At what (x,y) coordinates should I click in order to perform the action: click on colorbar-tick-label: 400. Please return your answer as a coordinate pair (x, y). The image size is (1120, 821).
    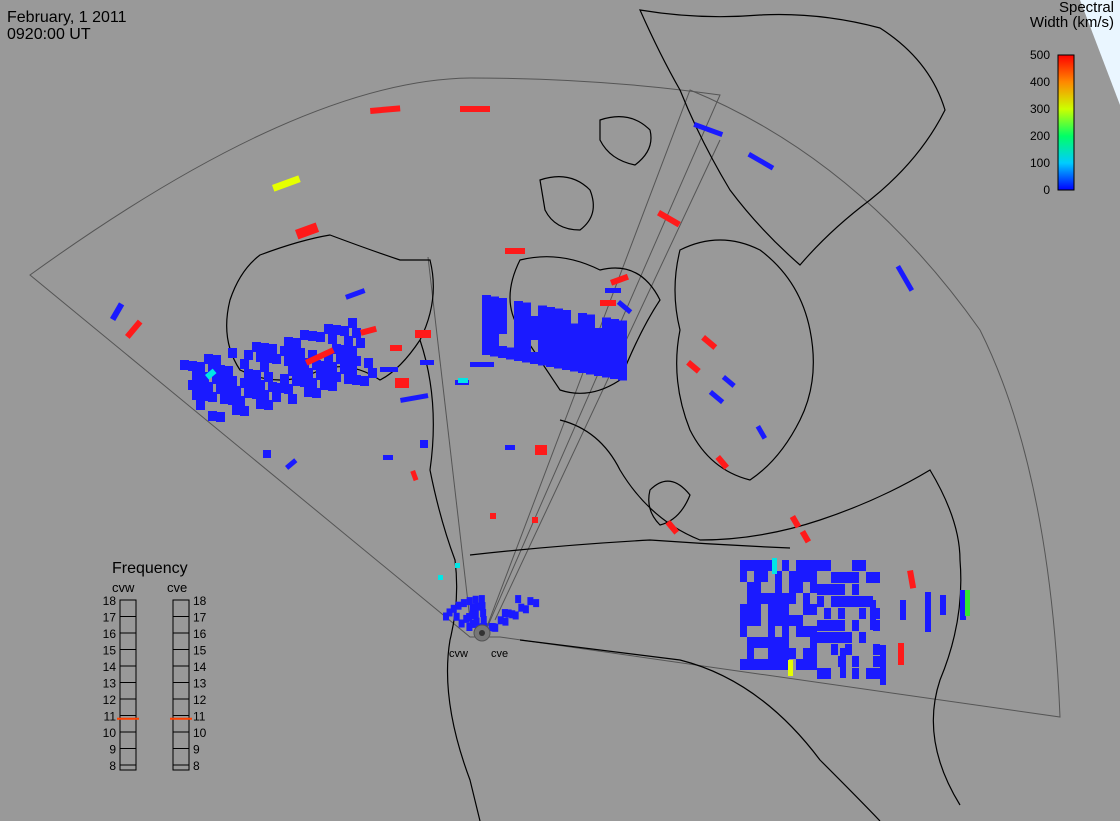
    Looking at the image, I should click on (1040, 82).